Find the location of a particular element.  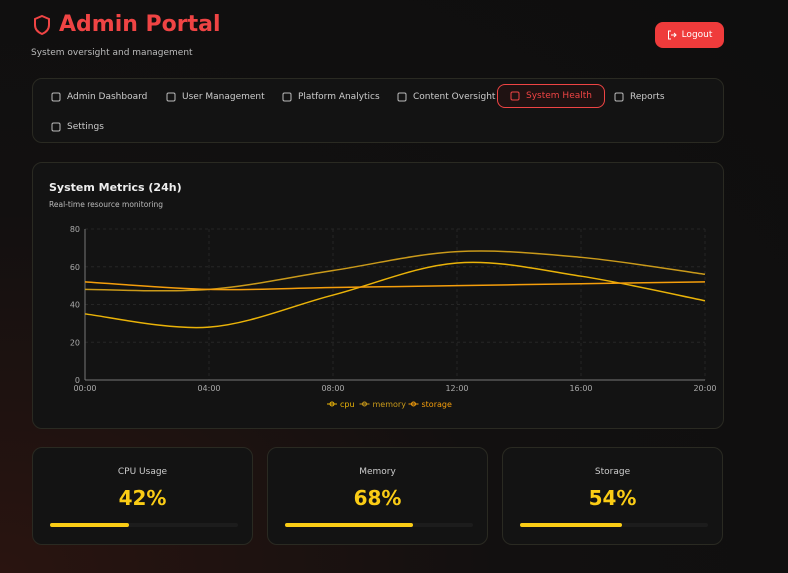

x-tick-label: 16:00 is located at coordinates (580, 388).